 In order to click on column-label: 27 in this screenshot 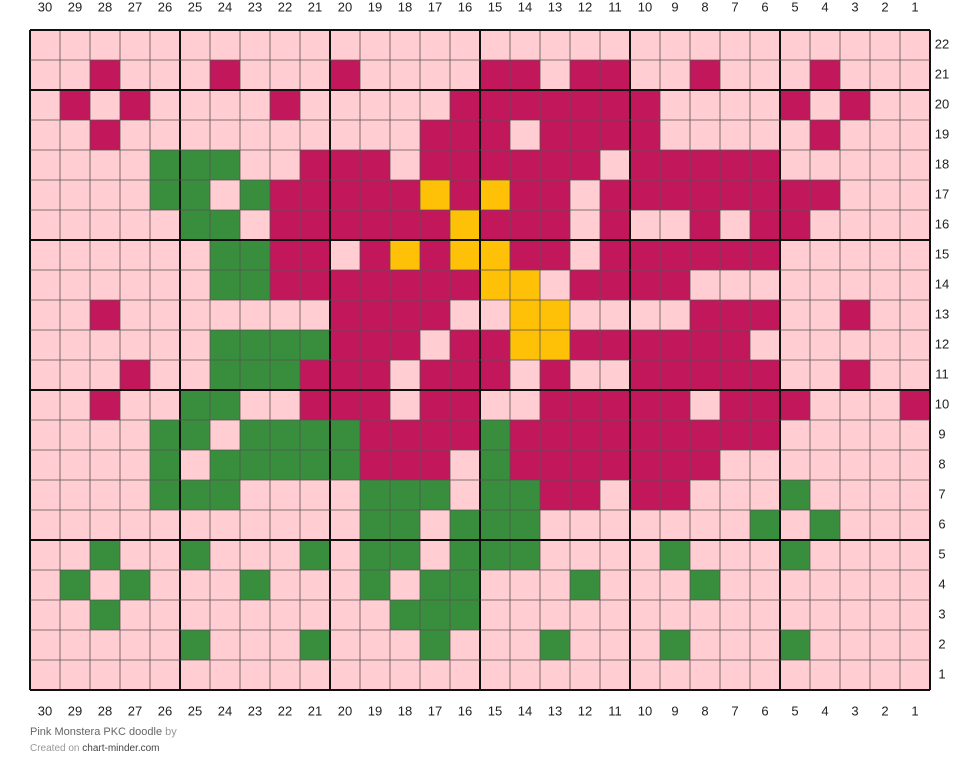, I will do `click(135, 7)`.